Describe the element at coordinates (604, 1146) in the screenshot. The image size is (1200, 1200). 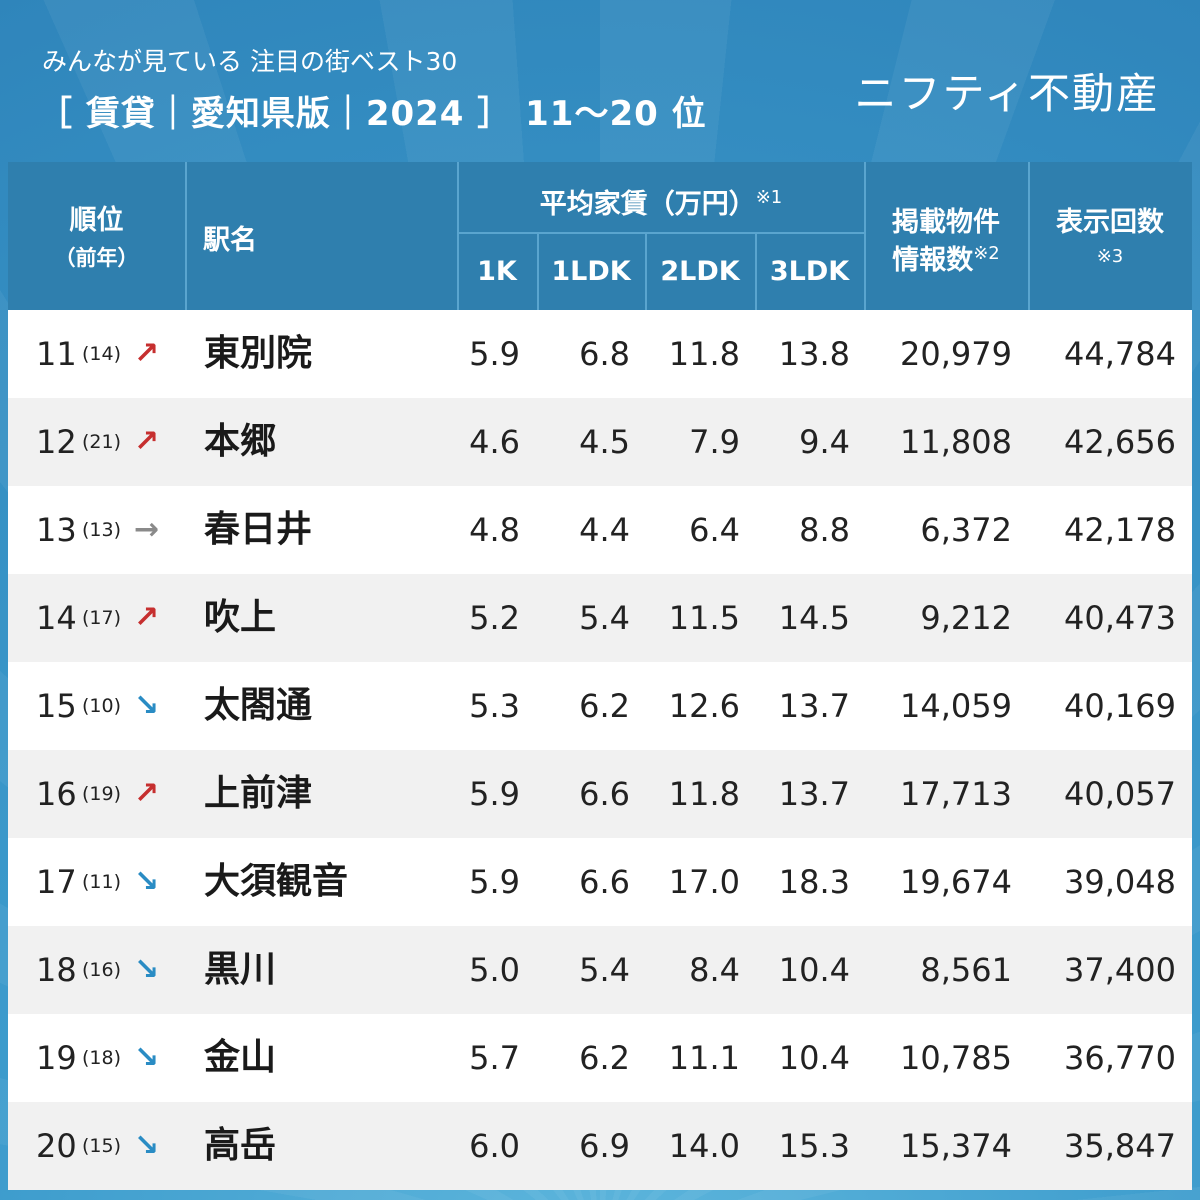
I see `rent-1ldk: 6.9` at that location.